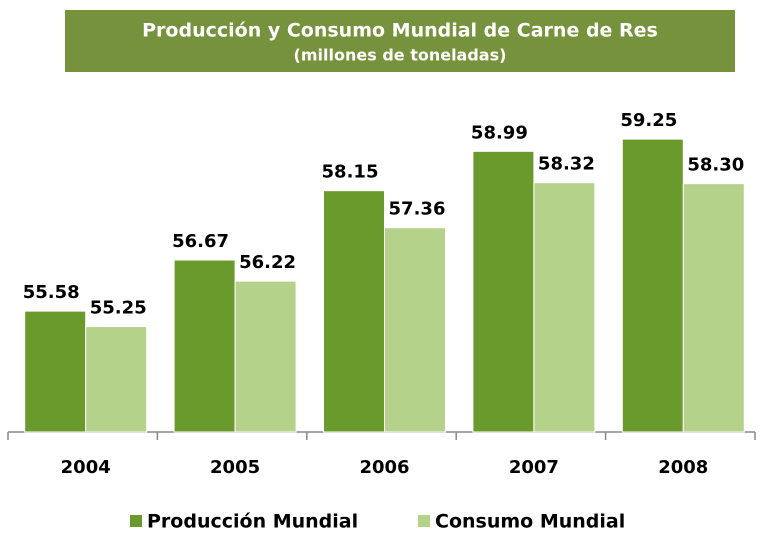 This screenshot has height=542, width=763. I want to click on x-tick-label: 2008, so click(683, 467).